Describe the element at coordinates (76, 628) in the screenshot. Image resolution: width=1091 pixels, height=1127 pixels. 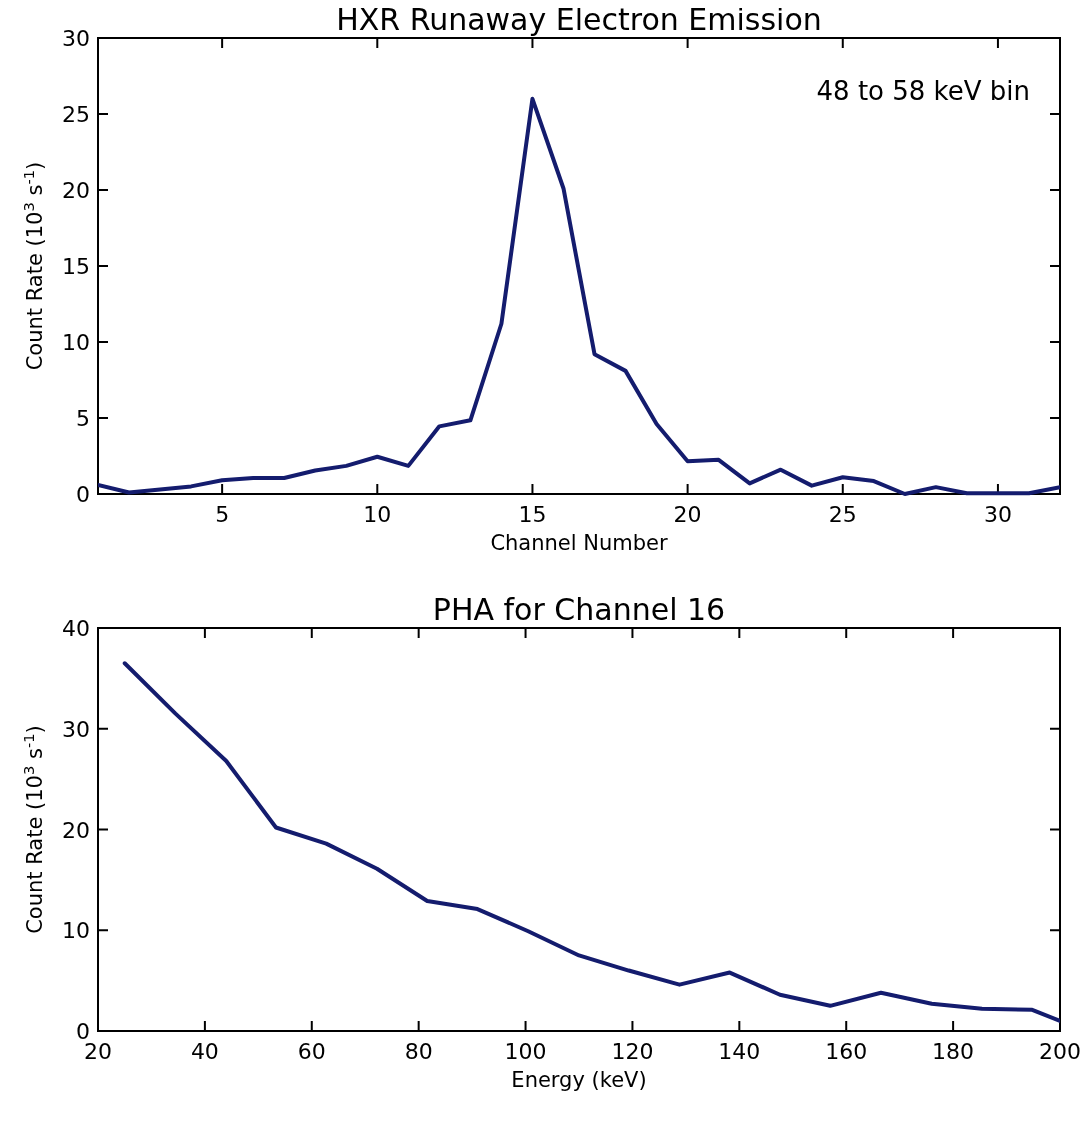
I see `y-tick-label: 40` at that location.